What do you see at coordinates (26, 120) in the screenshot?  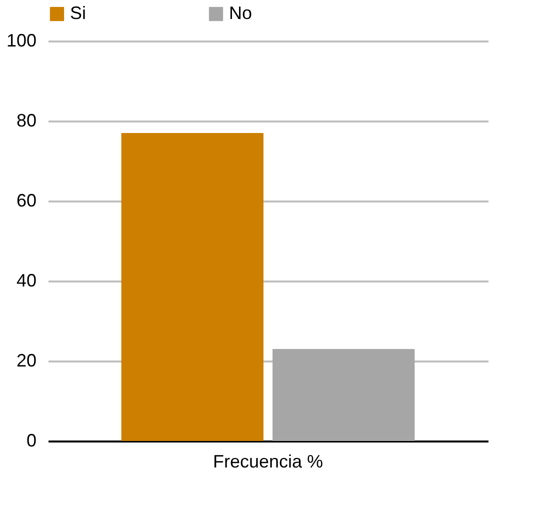 I see `y-tick-label: 80` at bounding box center [26, 120].